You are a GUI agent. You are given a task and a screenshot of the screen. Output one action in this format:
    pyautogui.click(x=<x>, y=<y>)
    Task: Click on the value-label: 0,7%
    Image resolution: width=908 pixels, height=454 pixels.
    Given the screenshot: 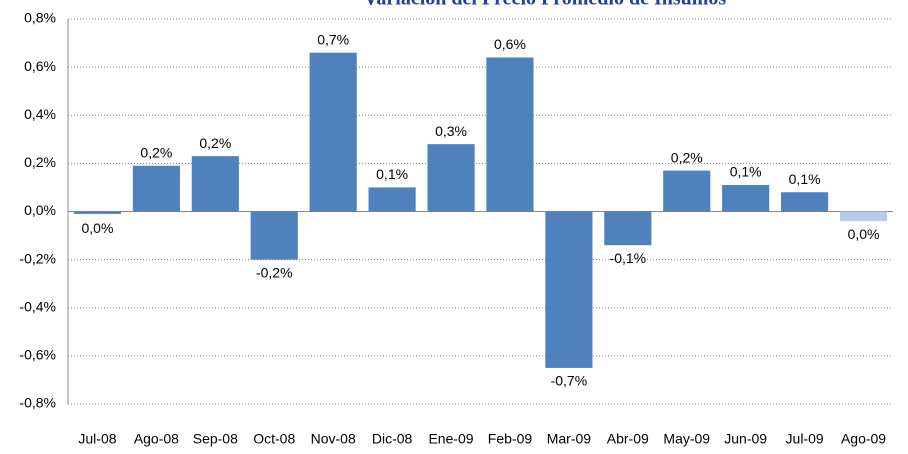 What is the action you would take?
    pyautogui.click(x=333, y=39)
    